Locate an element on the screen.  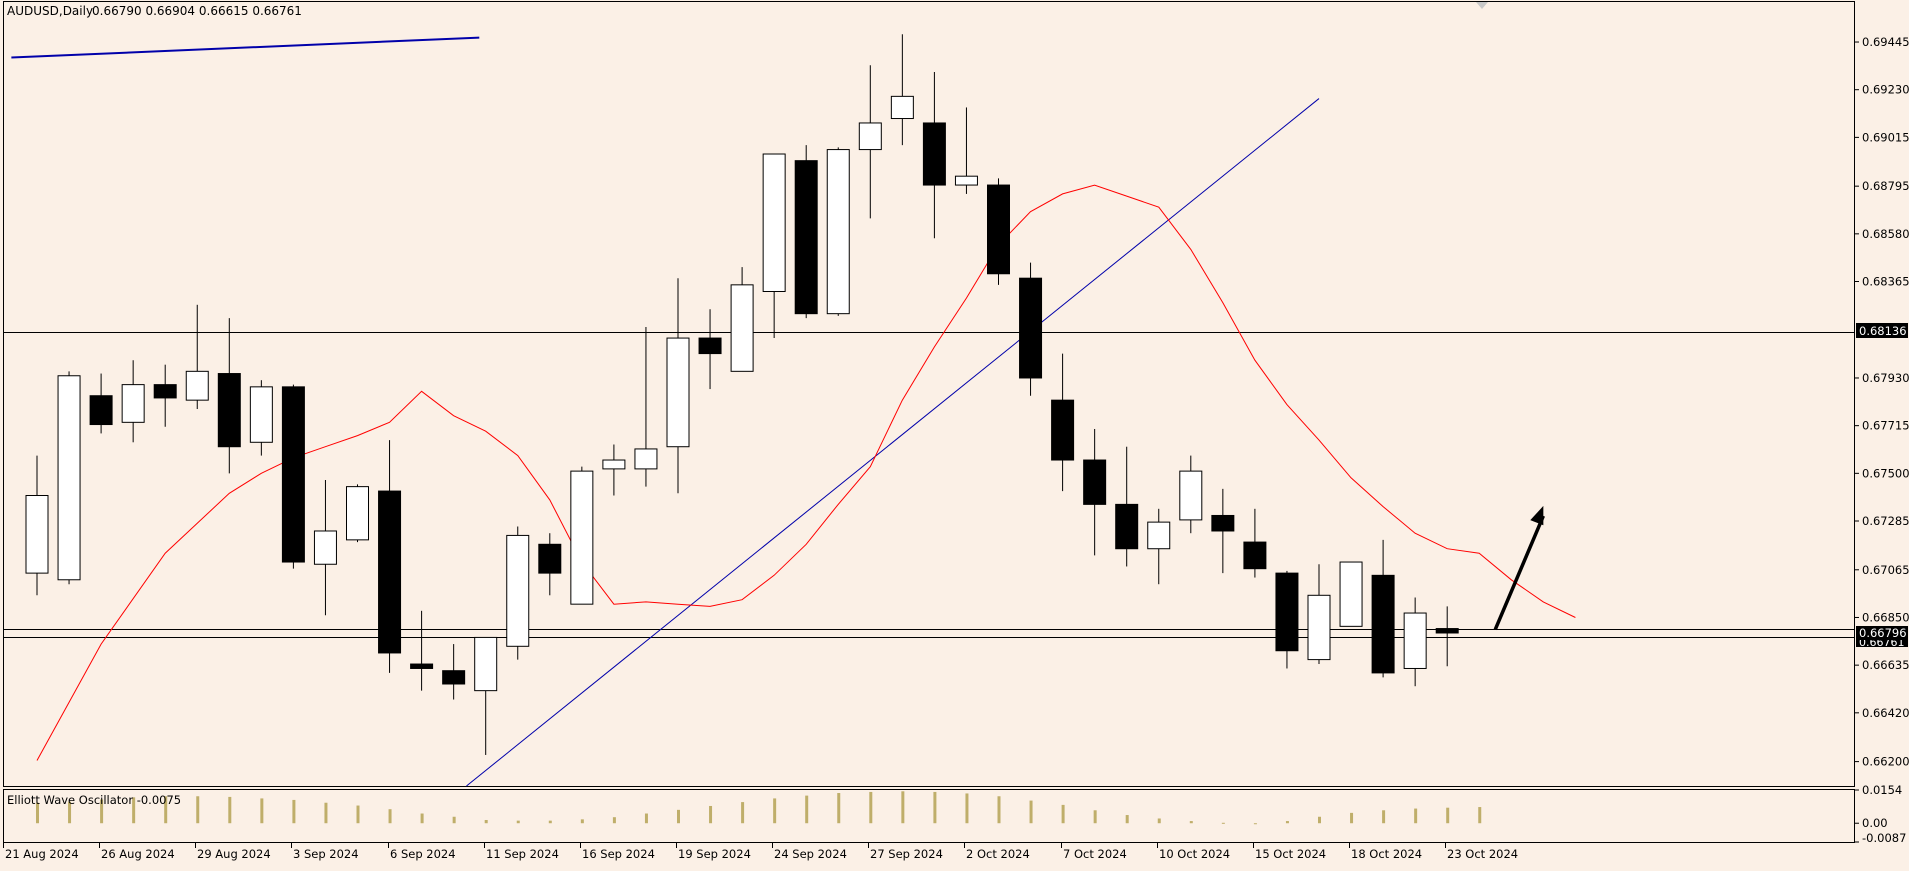
y-tick-label: 0.66850 is located at coordinates (1885, 617).